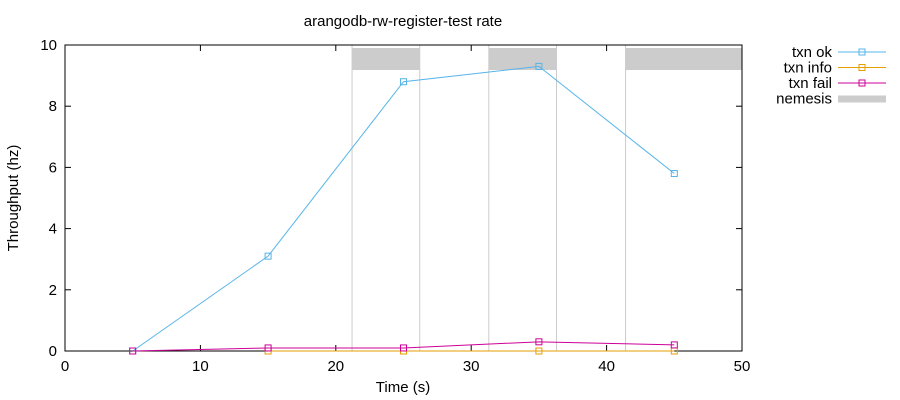 The image size is (900, 400). What do you see at coordinates (862, 52) in the screenshot?
I see `legend-marker-txn-ok` at bounding box center [862, 52].